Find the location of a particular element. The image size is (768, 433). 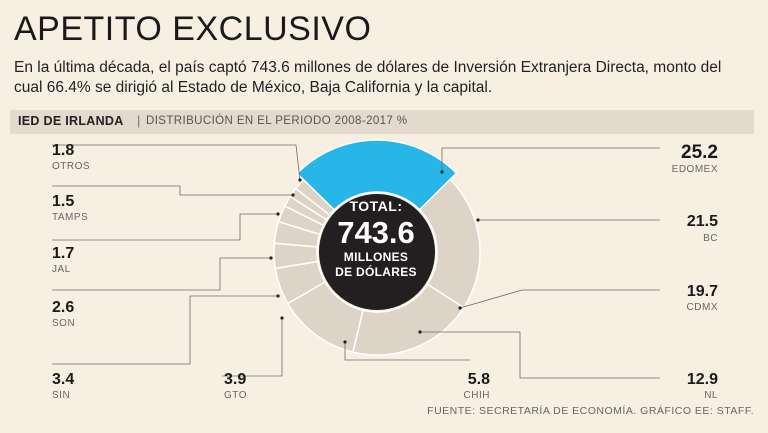

category-label-cdmx: CDMX is located at coordinates (702, 307).